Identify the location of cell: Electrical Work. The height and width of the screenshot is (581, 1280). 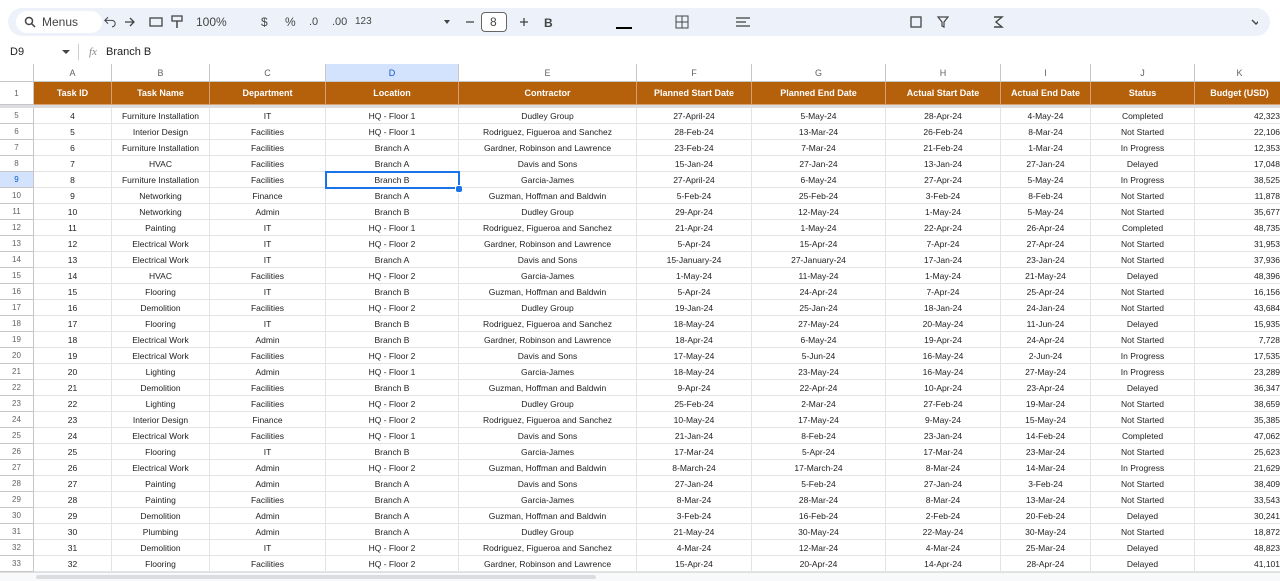
(161, 244).